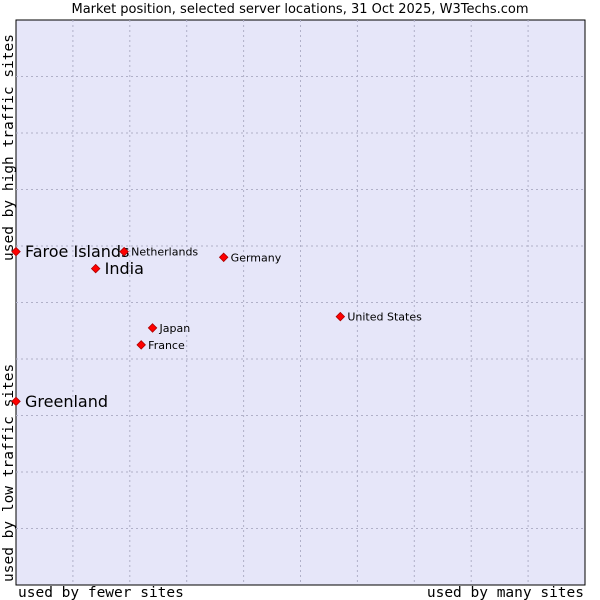  I want to click on y-axis-label-bottom: used by low traffic sites, so click(9, 473).